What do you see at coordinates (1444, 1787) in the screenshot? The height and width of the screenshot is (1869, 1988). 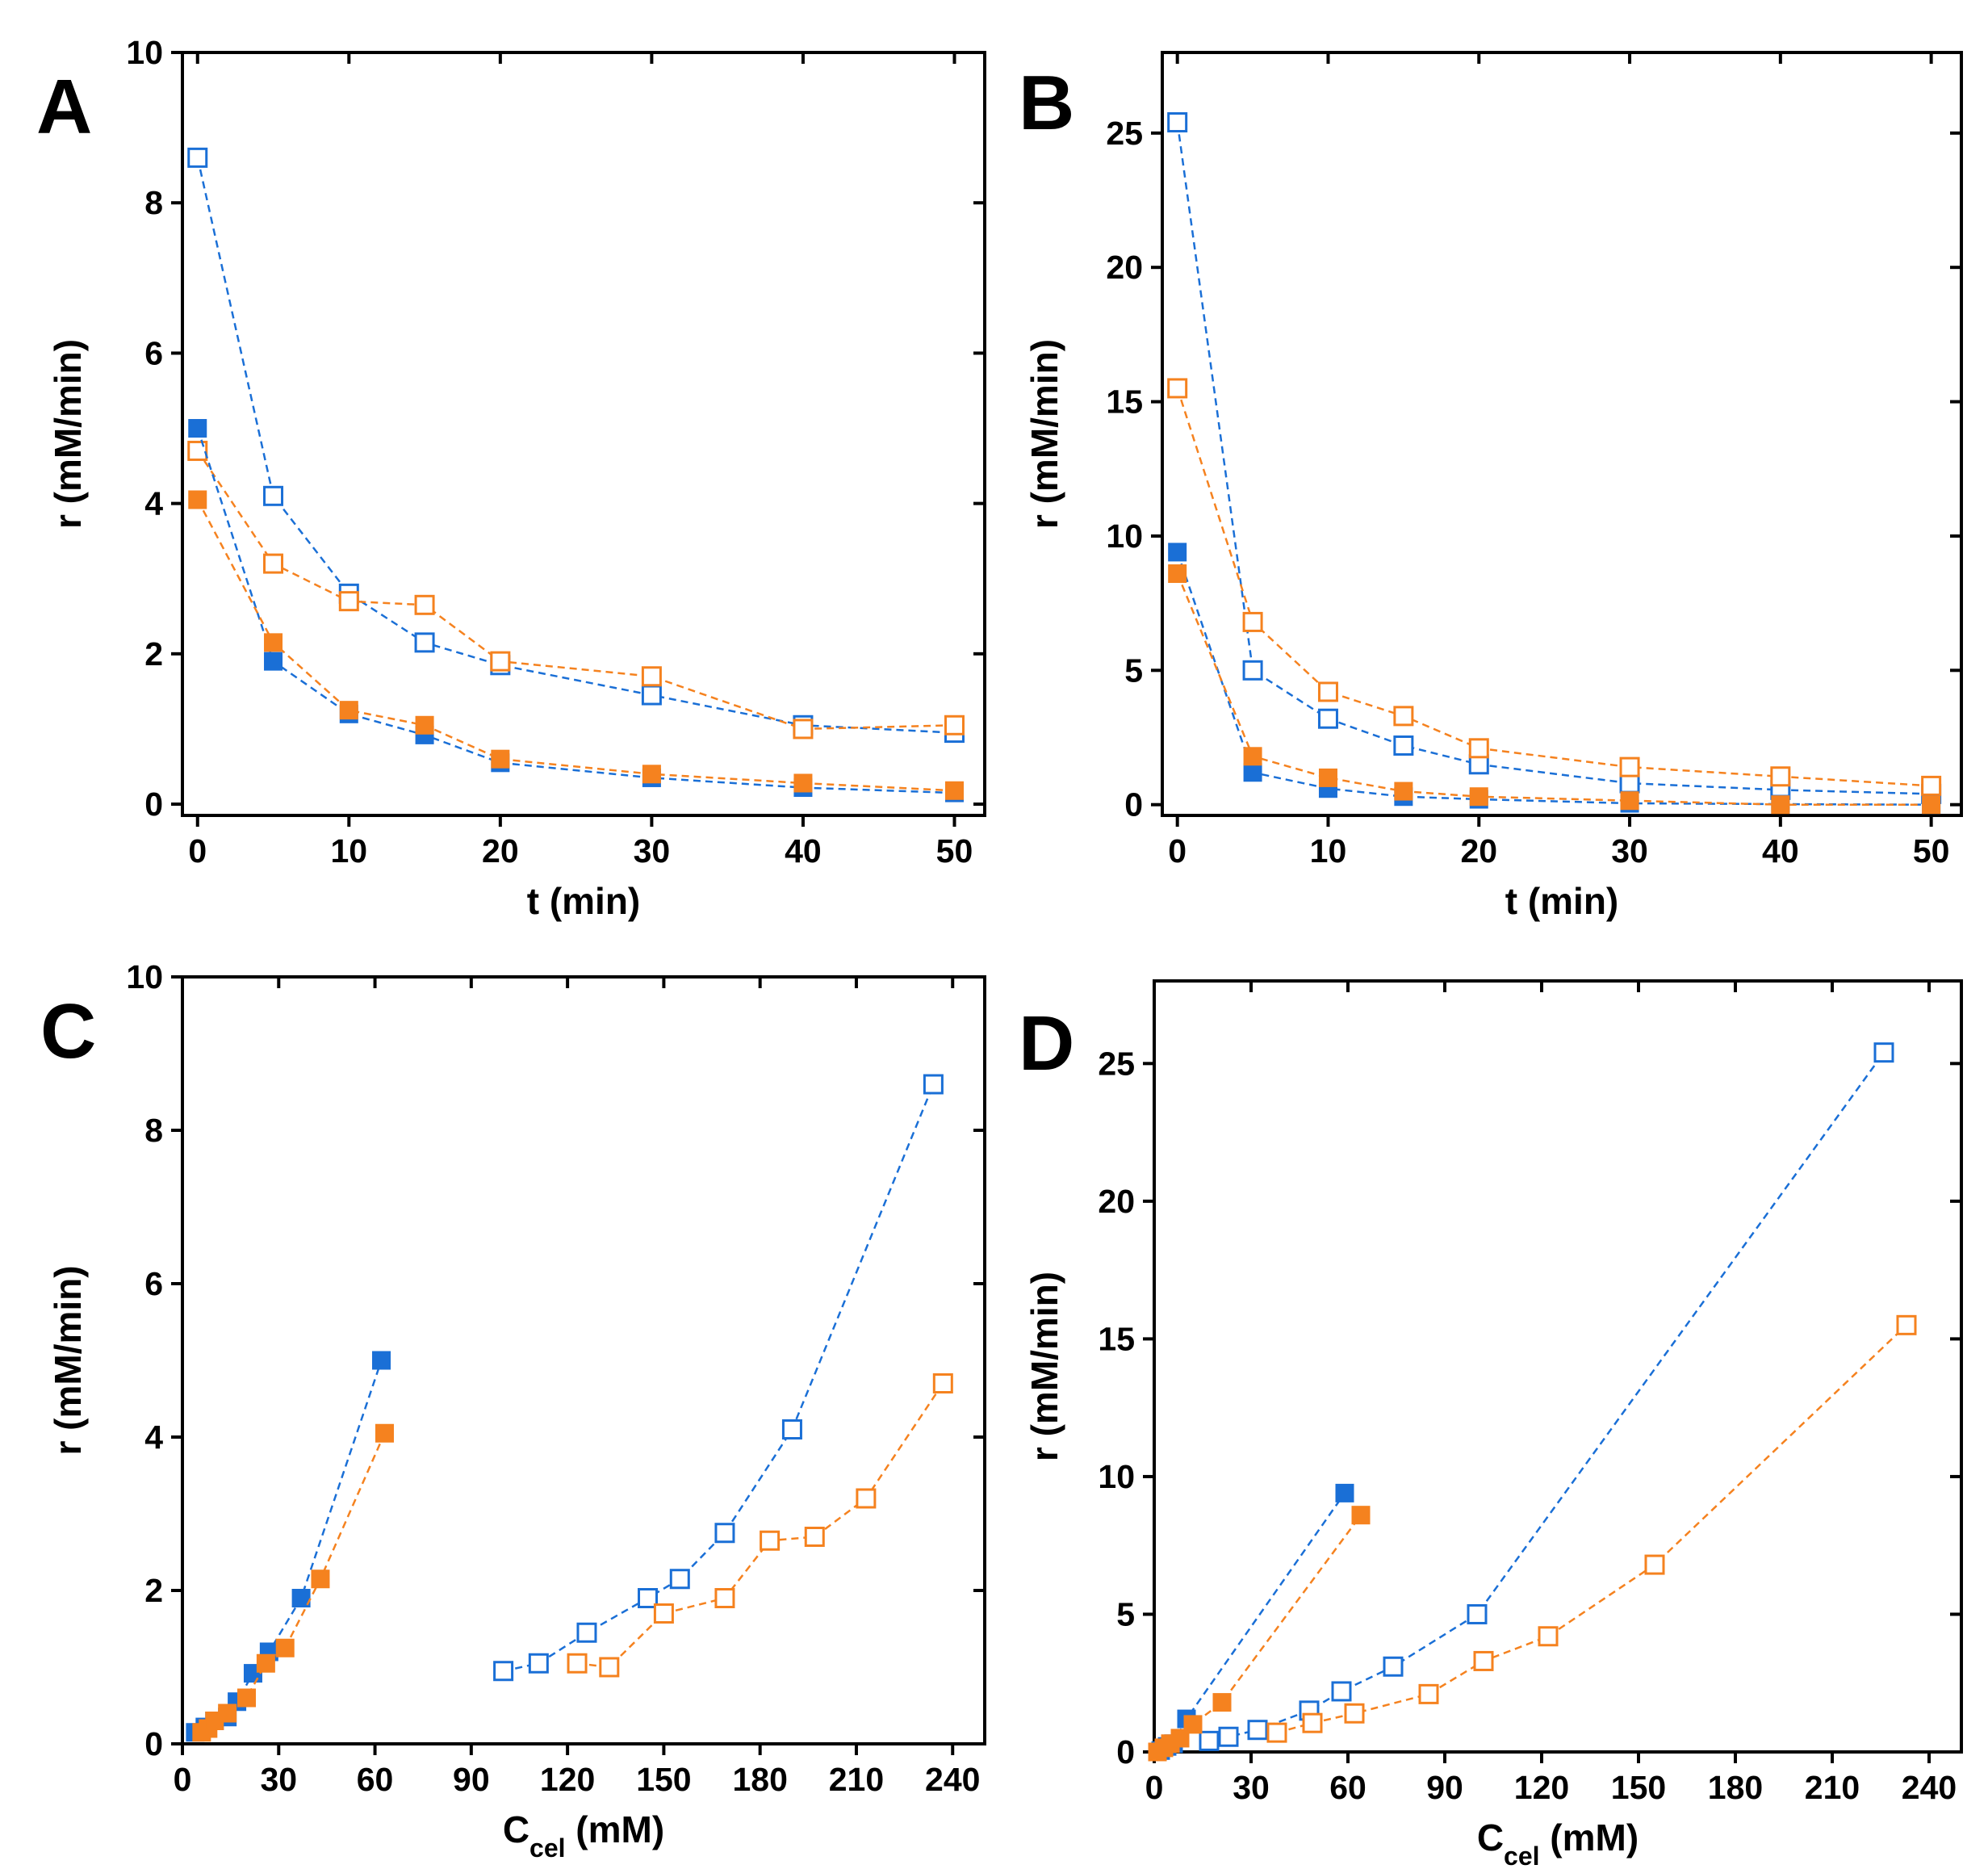 I see `x-tick-label: 90` at bounding box center [1444, 1787].